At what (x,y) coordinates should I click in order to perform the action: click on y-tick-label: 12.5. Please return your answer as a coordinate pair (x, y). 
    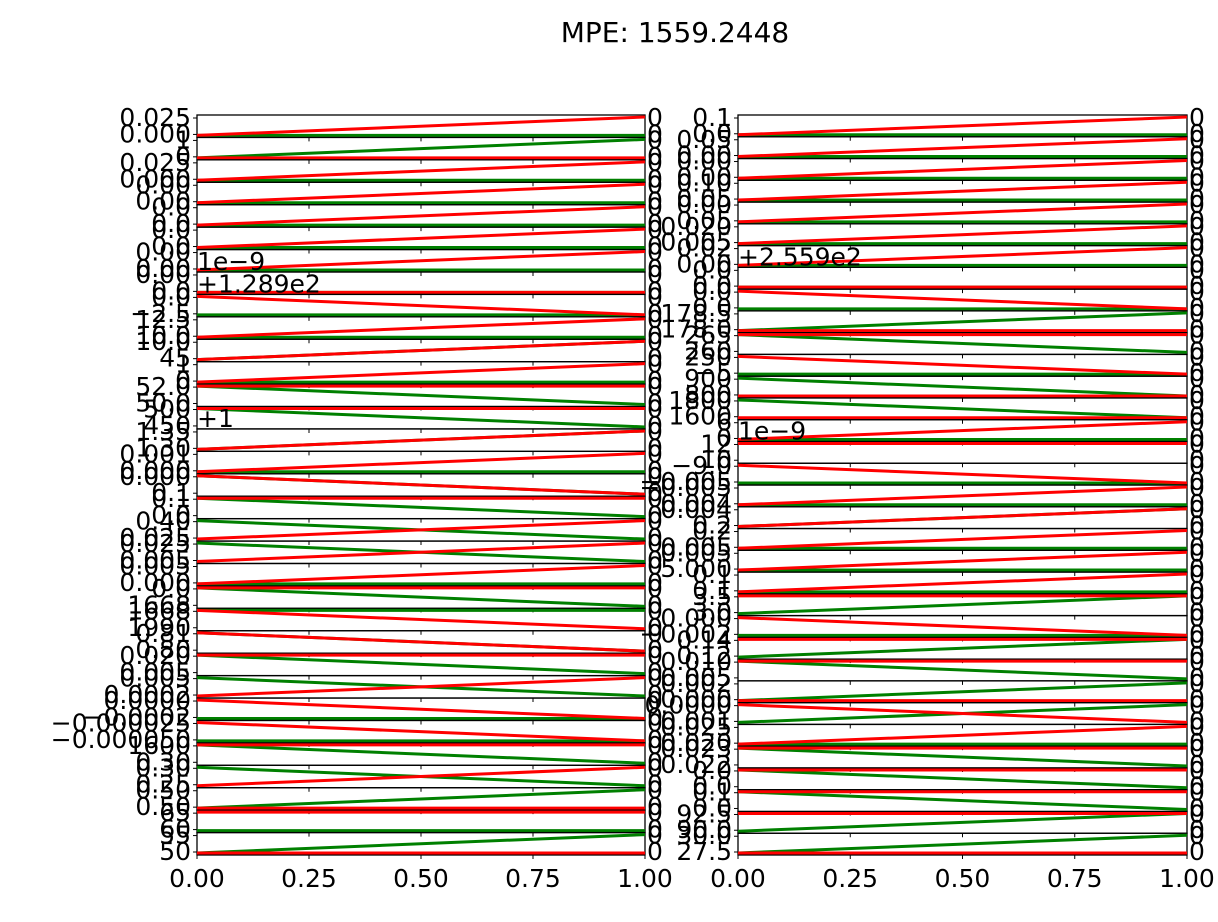
    Looking at the image, I should click on (163, 319).